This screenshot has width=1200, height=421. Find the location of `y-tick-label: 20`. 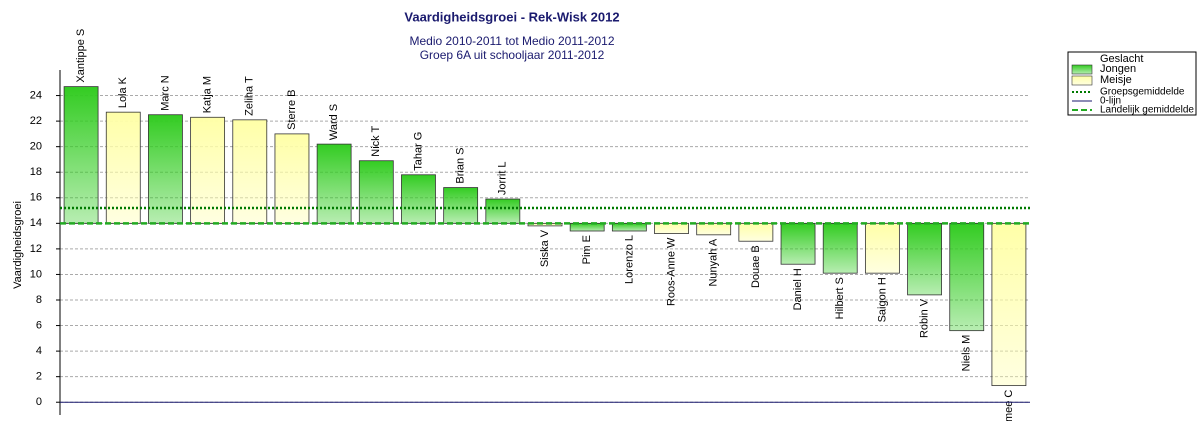

y-tick-label: 20 is located at coordinates (36, 147).